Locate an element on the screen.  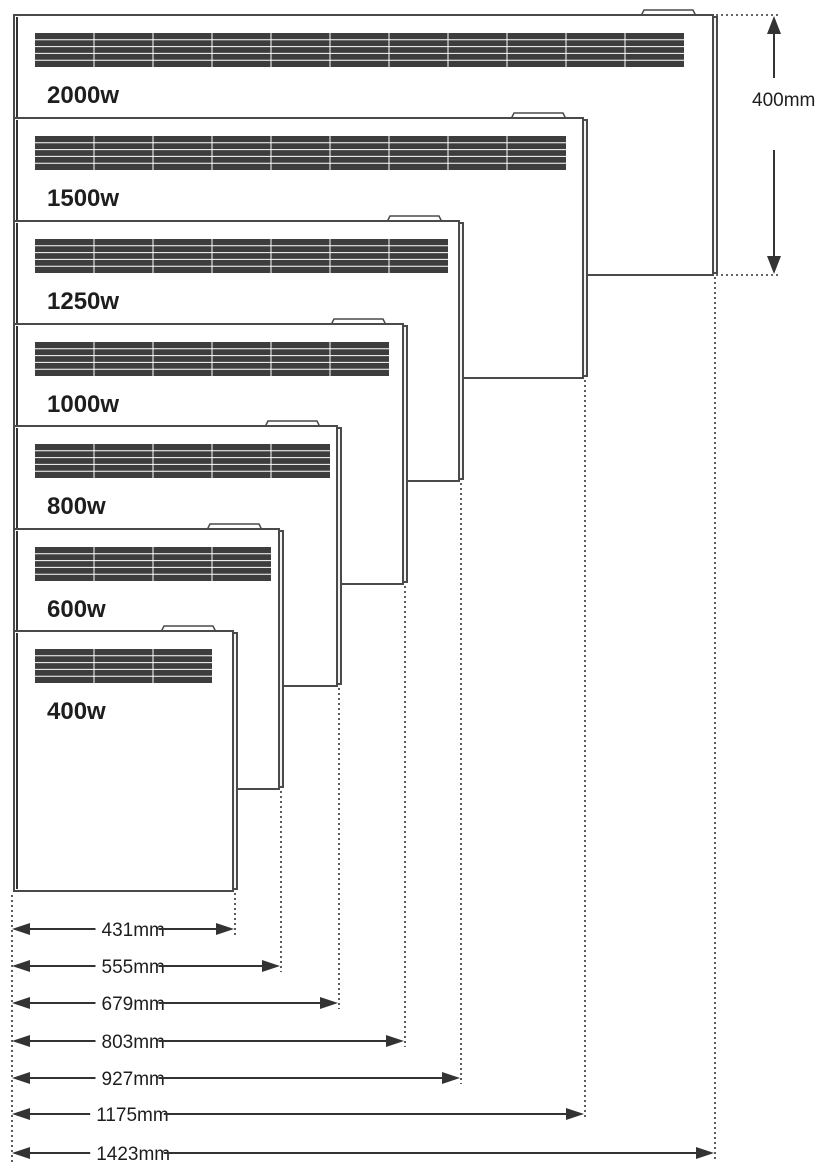
height-arrow-head-bottom is located at coordinates (774, 265).